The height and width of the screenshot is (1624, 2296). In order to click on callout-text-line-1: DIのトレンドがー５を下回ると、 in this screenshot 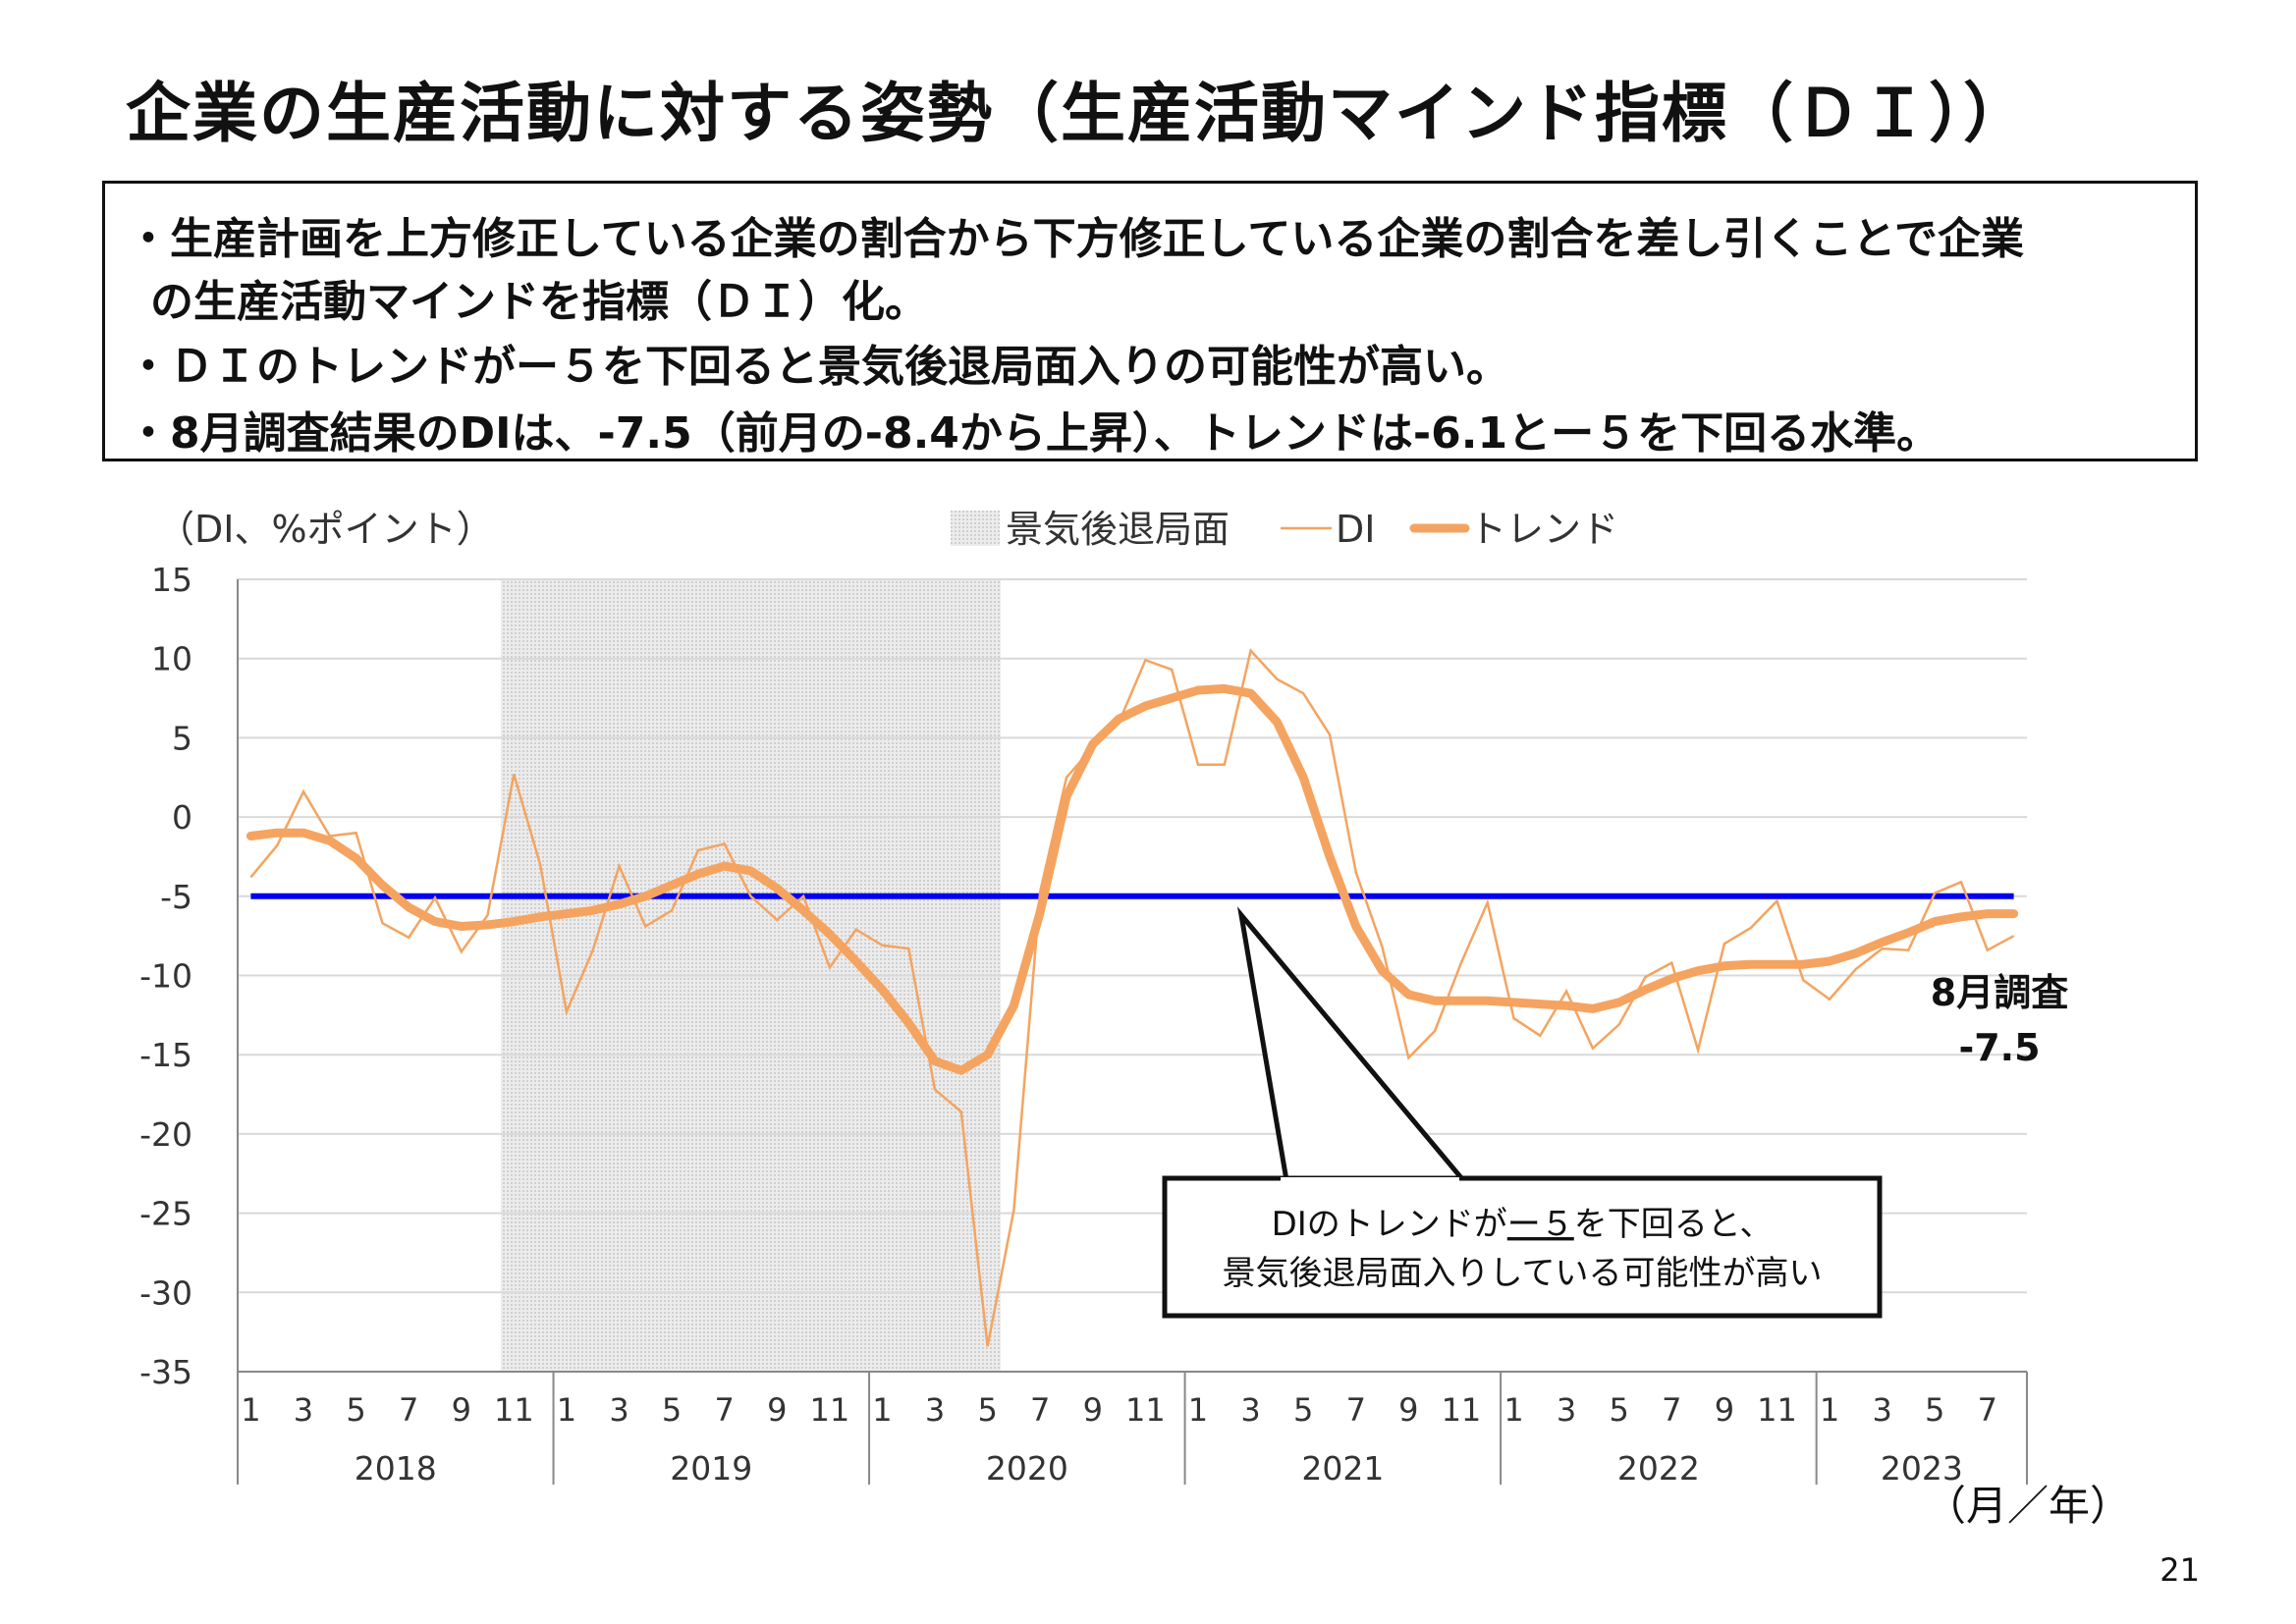, I will do `click(1523, 1224)`.